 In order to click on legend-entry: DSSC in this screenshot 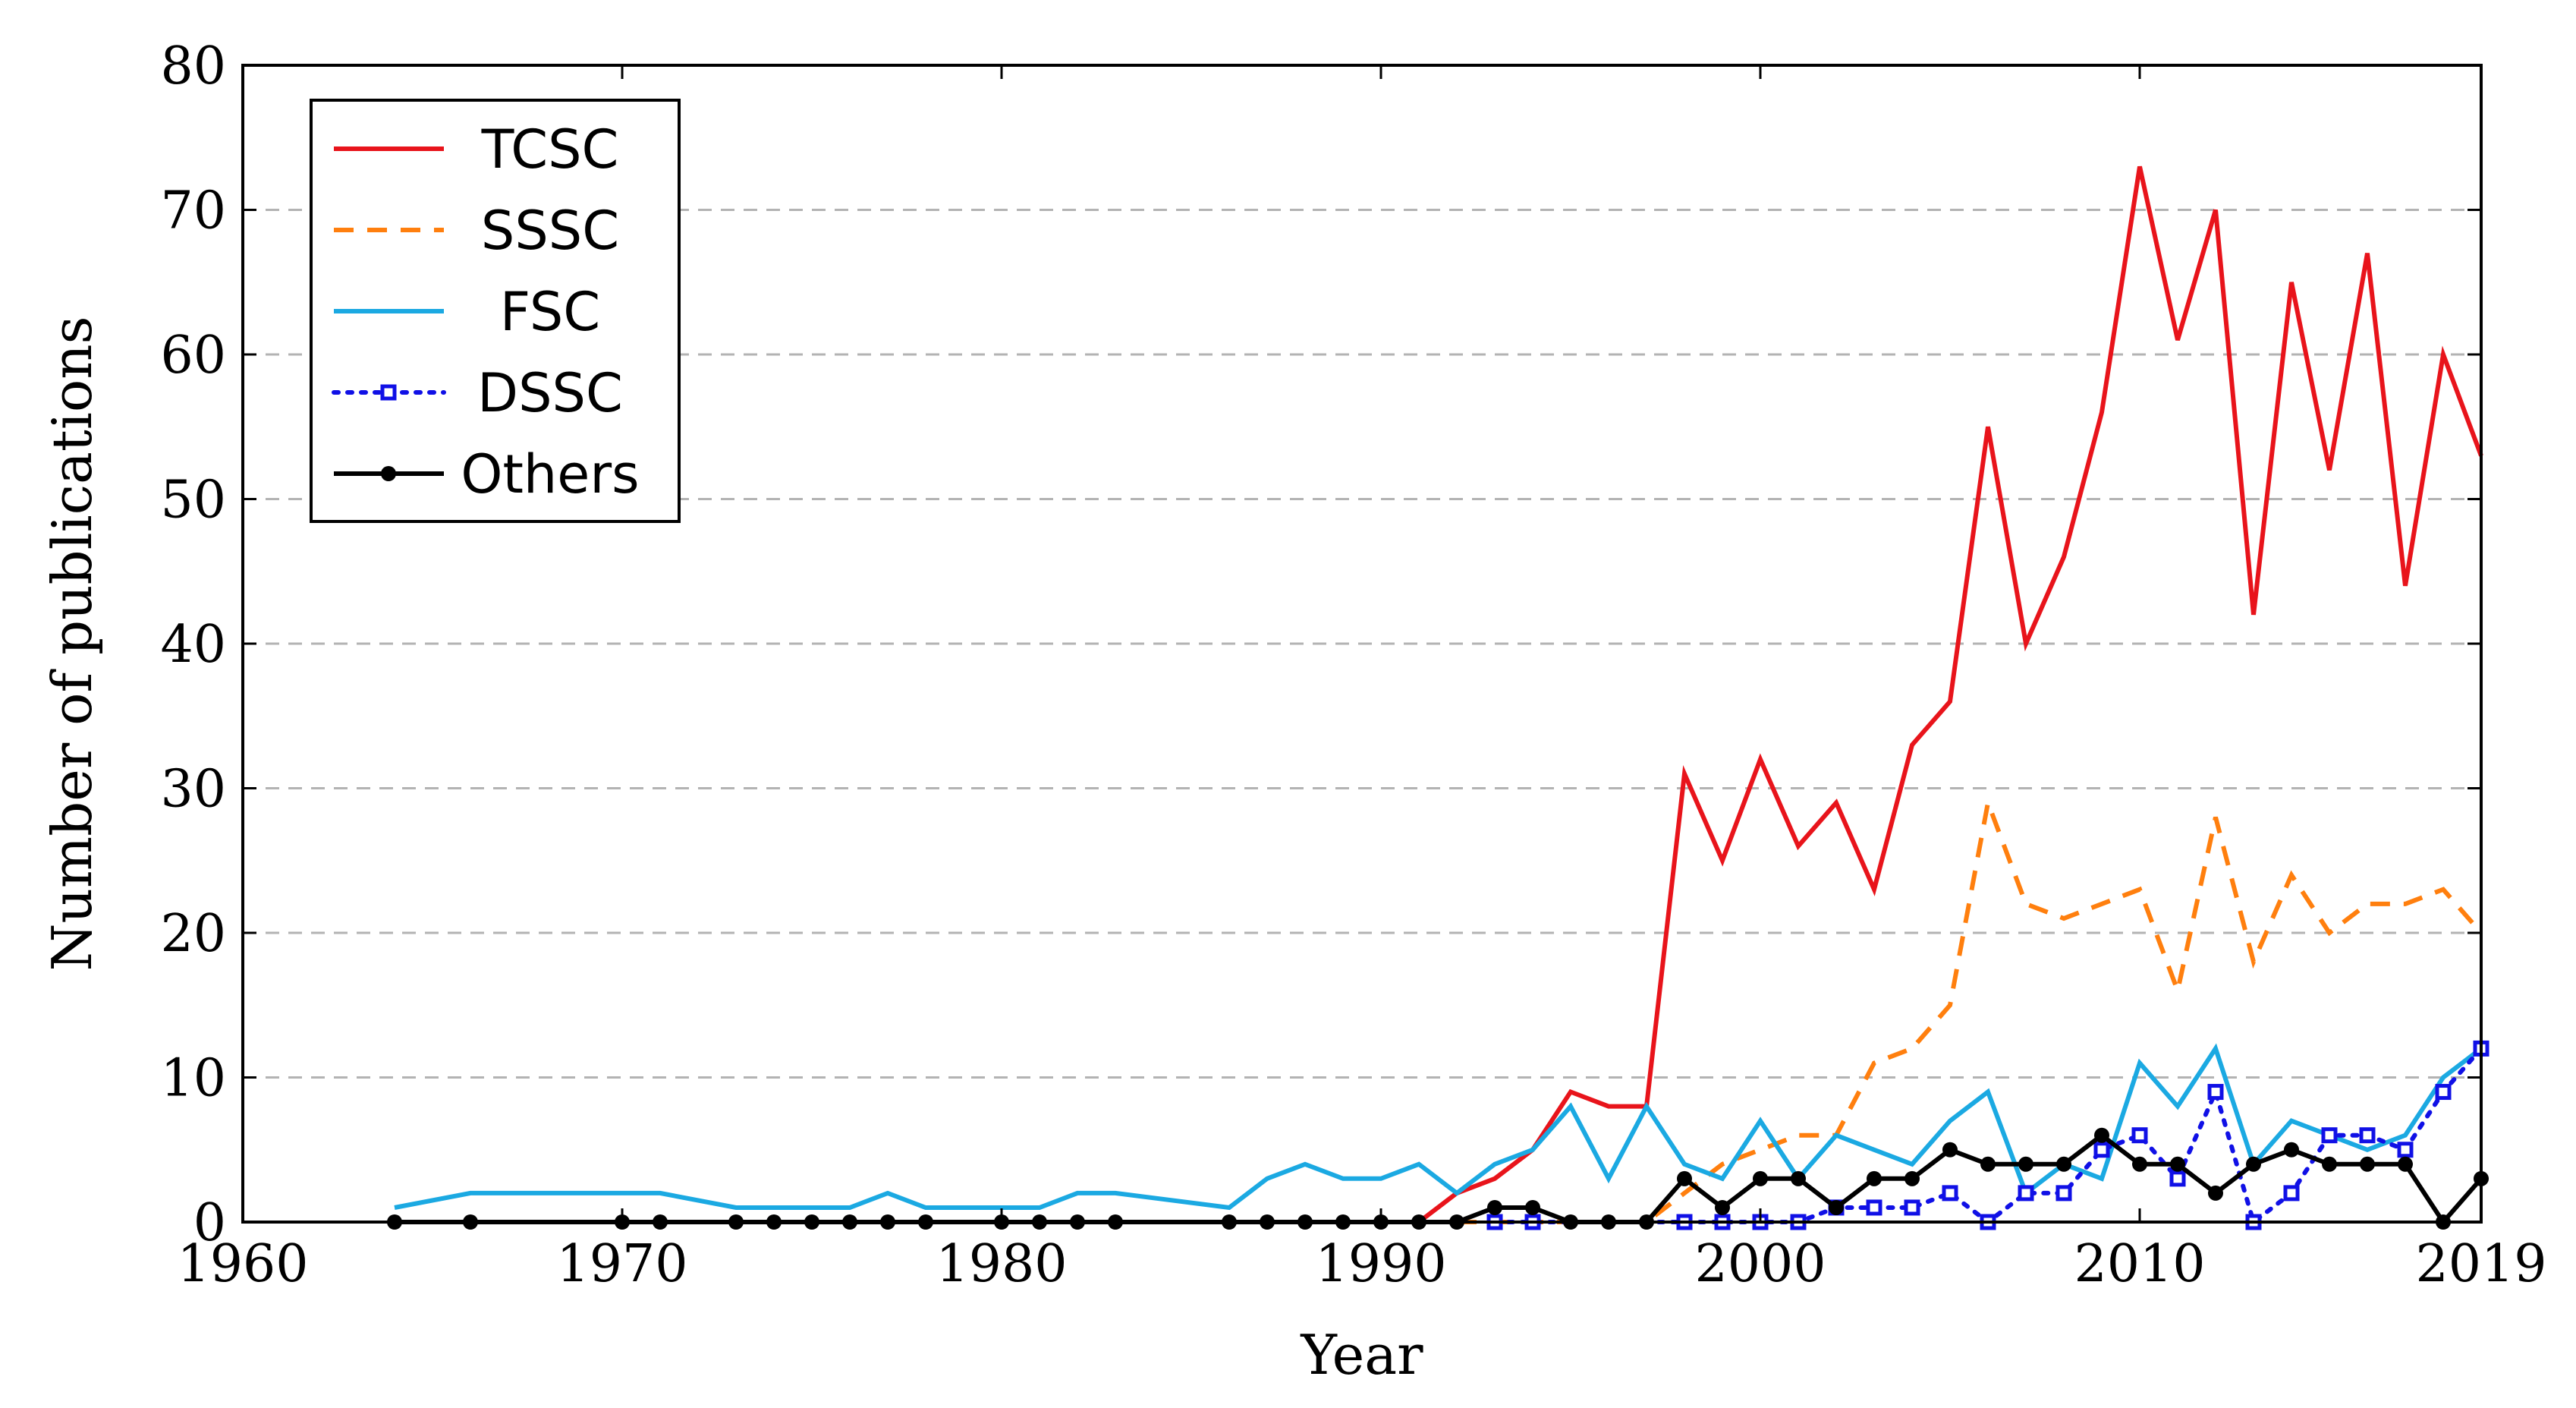, I will do `click(477, 393)`.